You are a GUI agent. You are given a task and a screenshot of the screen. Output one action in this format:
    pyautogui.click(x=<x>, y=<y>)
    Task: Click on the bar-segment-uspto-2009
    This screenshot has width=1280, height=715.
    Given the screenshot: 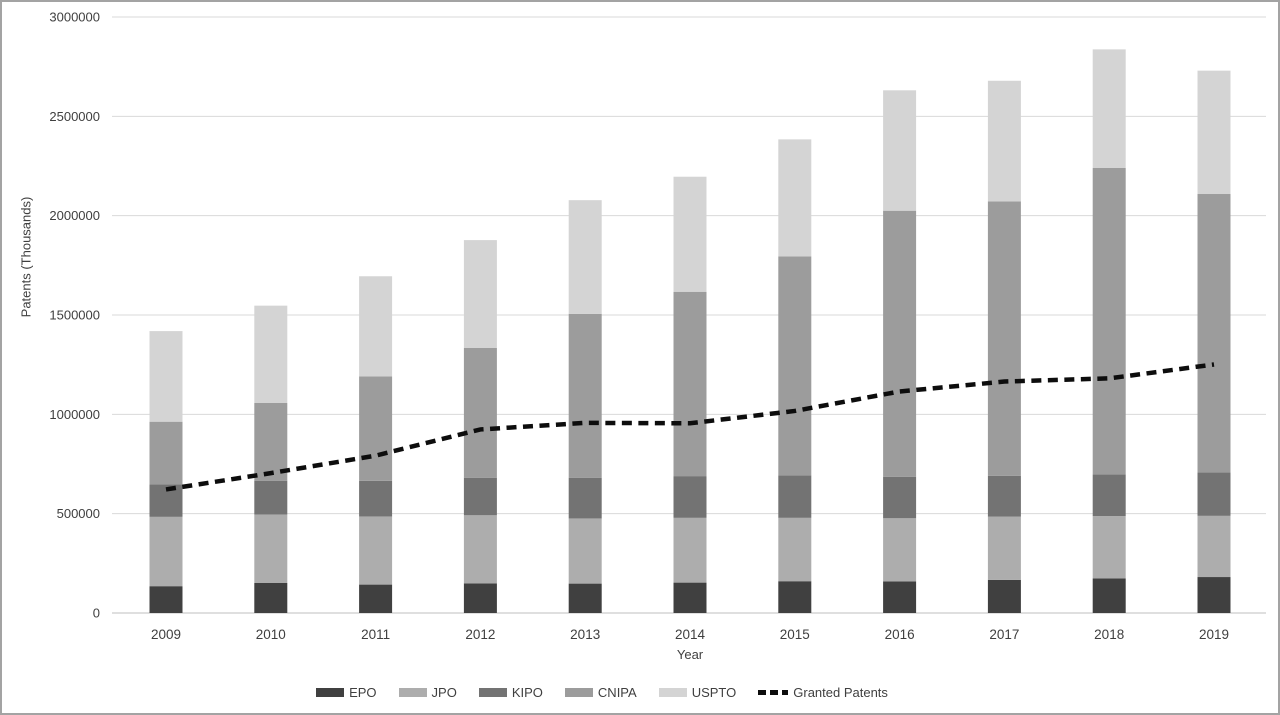 What is the action you would take?
    pyautogui.click(x=166, y=376)
    